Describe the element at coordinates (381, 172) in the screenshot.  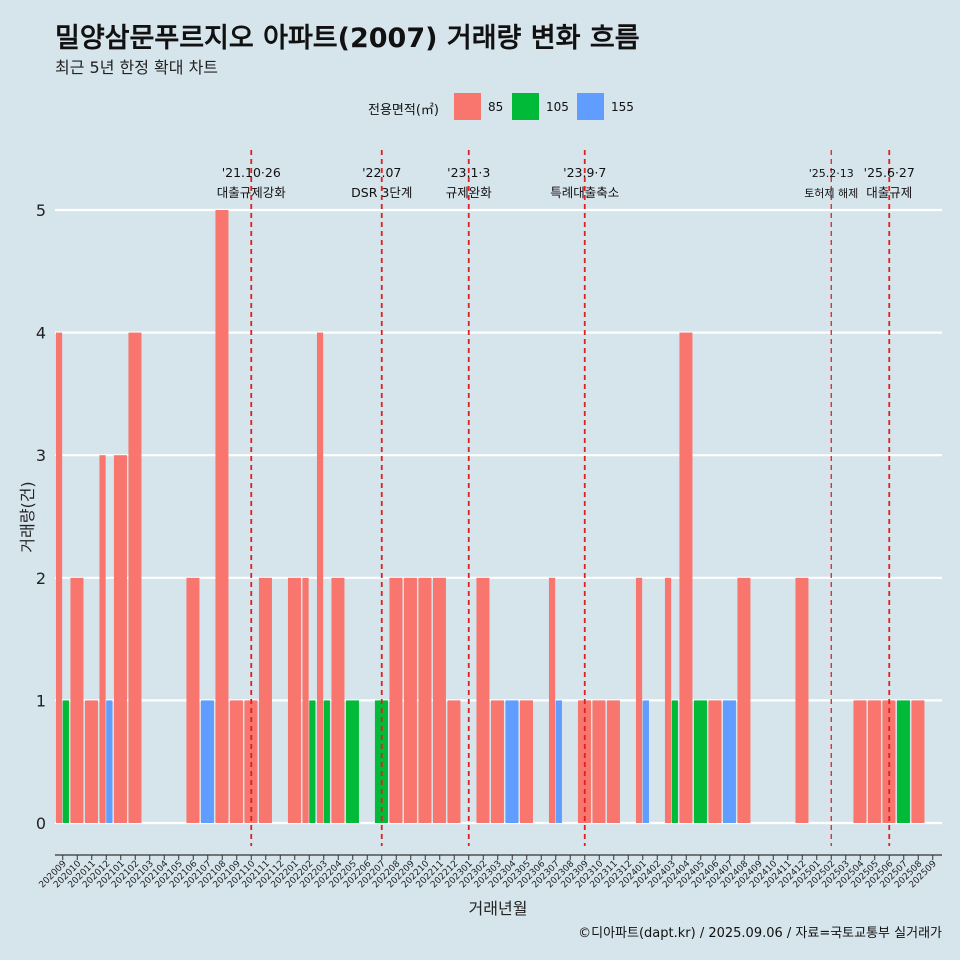
I see `event-date: '22.07` at that location.